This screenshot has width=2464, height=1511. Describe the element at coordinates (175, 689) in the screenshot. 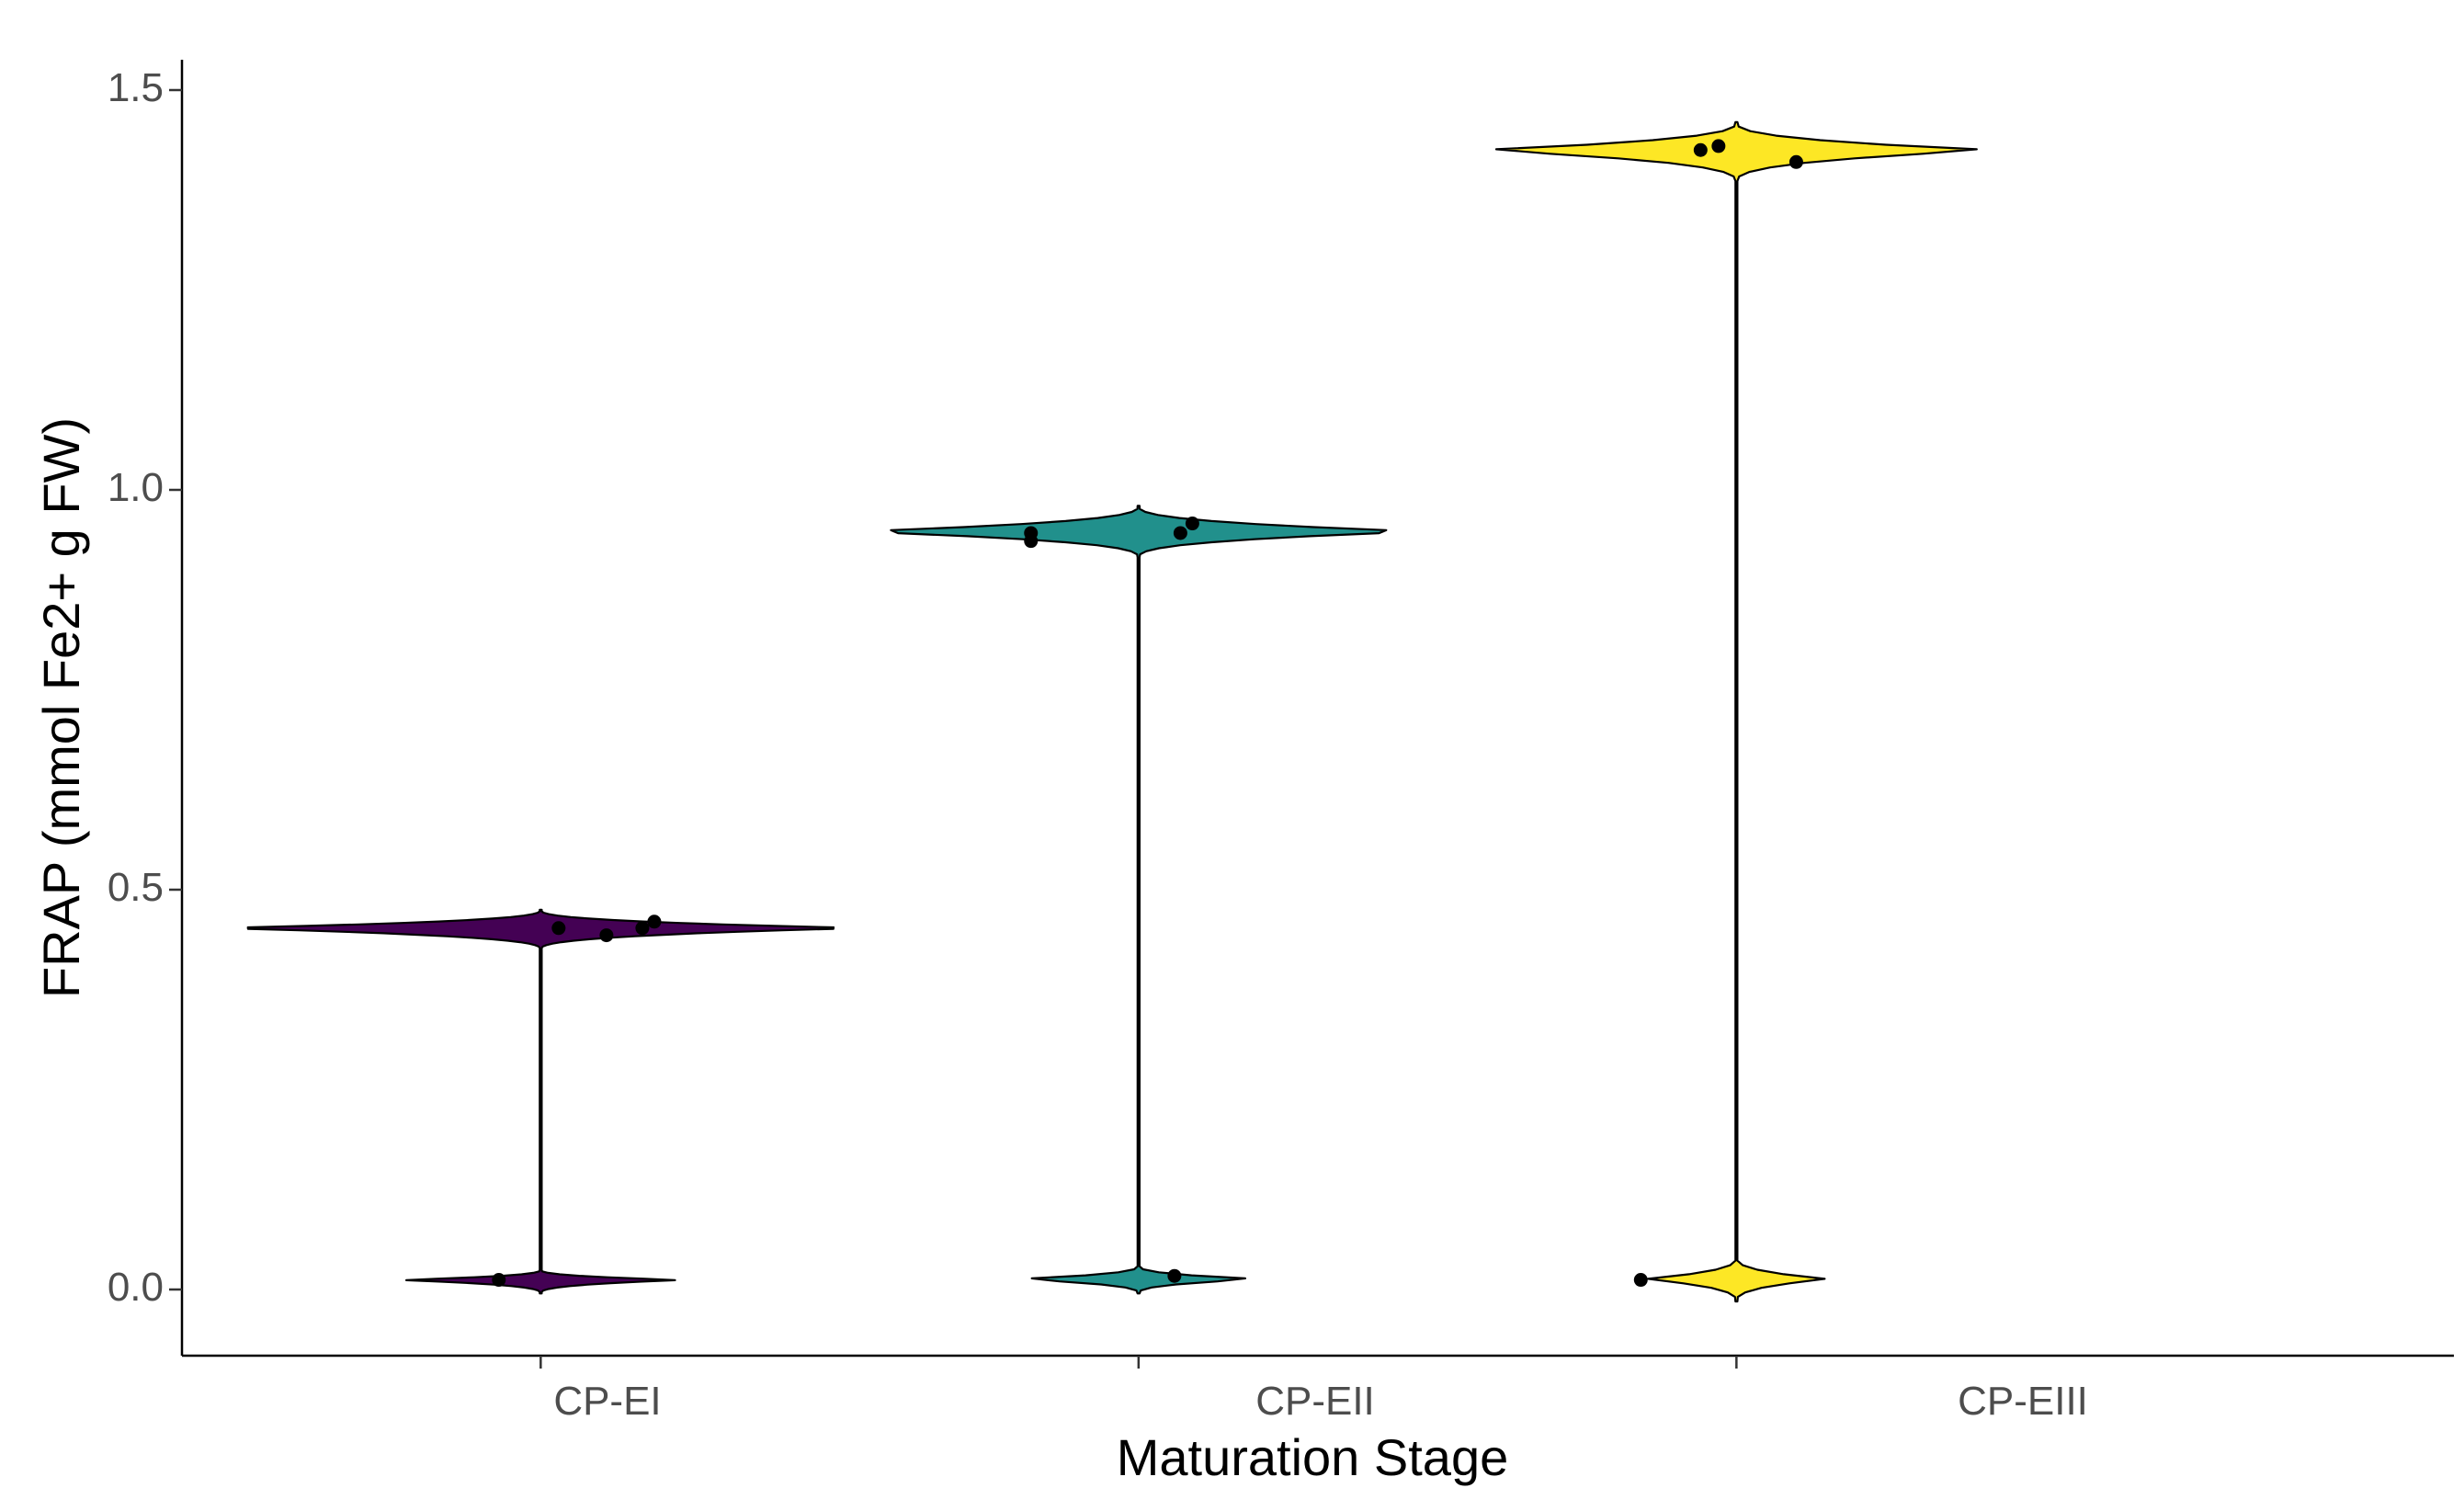

I see `y-tick-layer` at that location.